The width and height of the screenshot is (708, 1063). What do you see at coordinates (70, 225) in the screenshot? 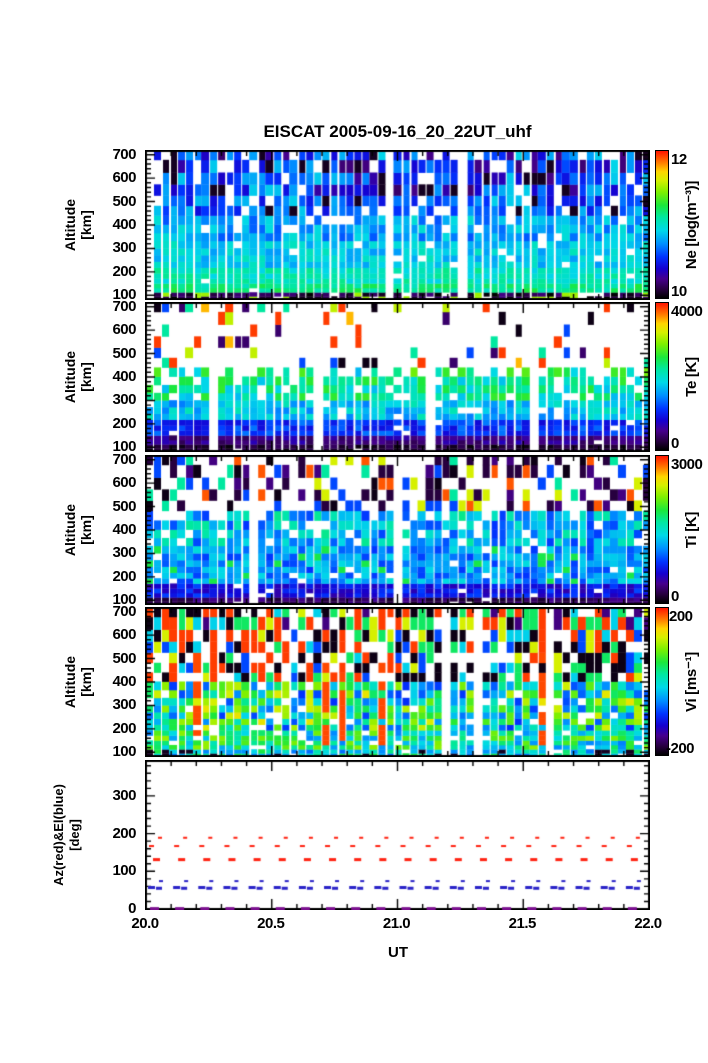
I see `altitude-label-line1: Altitude` at bounding box center [70, 225].